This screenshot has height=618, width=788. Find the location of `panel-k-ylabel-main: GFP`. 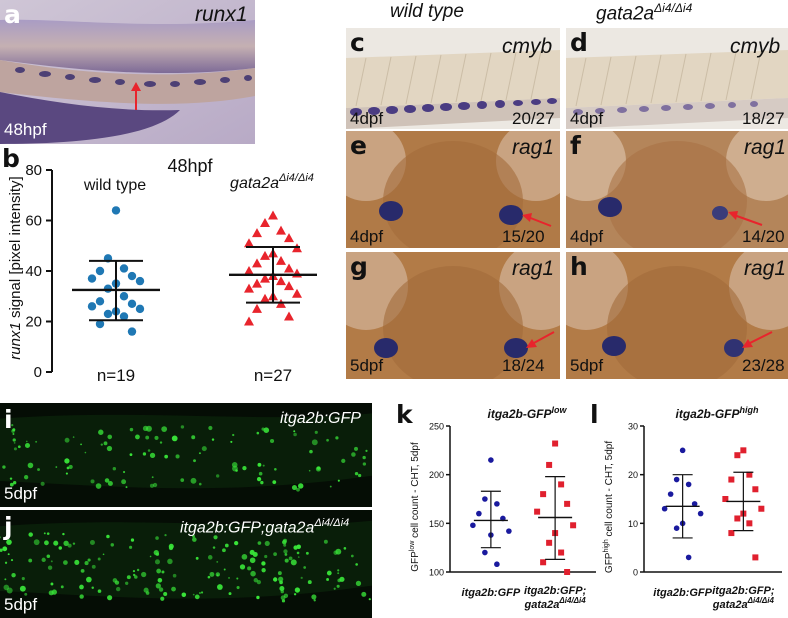

panel-k-ylabel-main: GFP is located at coordinates (415, 561).